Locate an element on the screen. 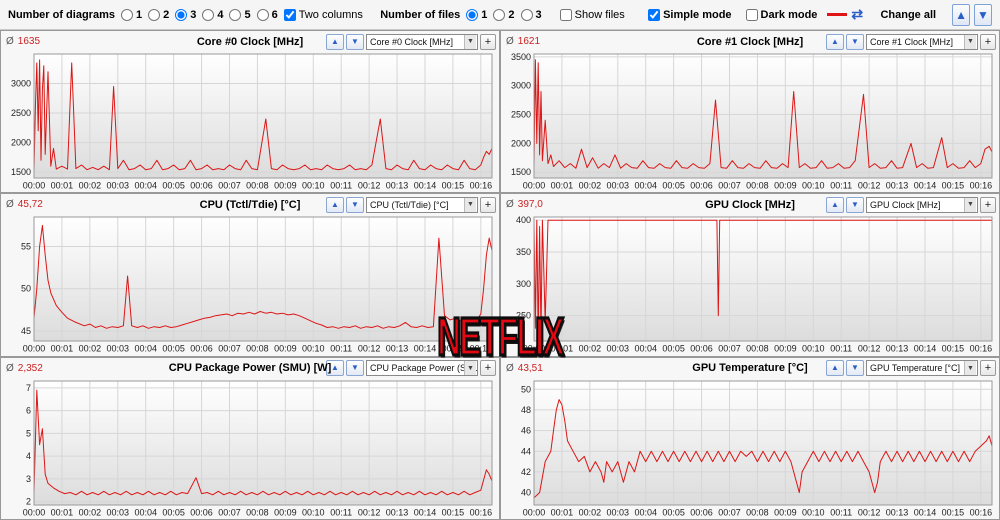 The height and width of the screenshot is (520, 1000). diagrams-radio-1-input is located at coordinates (126, 14).